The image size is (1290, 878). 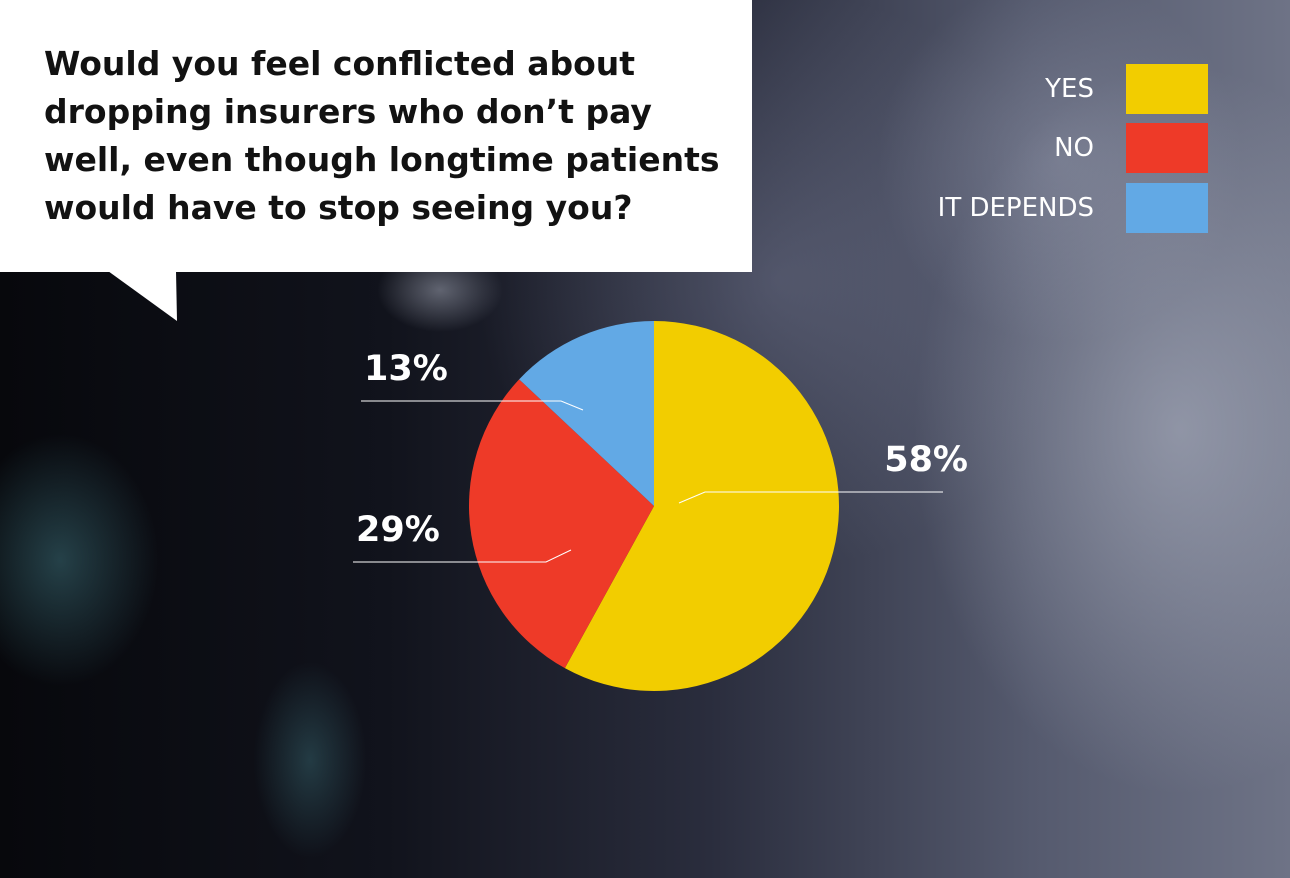 What do you see at coordinates (406, 369) in the screenshot?
I see `data-label-it-depends: 13%` at bounding box center [406, 369].